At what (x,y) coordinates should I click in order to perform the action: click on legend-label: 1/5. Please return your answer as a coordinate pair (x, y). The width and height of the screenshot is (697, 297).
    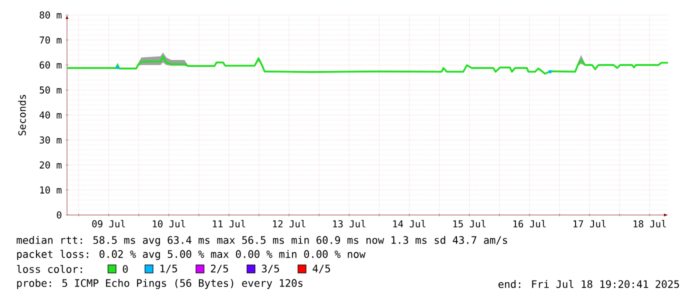
    Looking at the image, I should click on (168, 269).